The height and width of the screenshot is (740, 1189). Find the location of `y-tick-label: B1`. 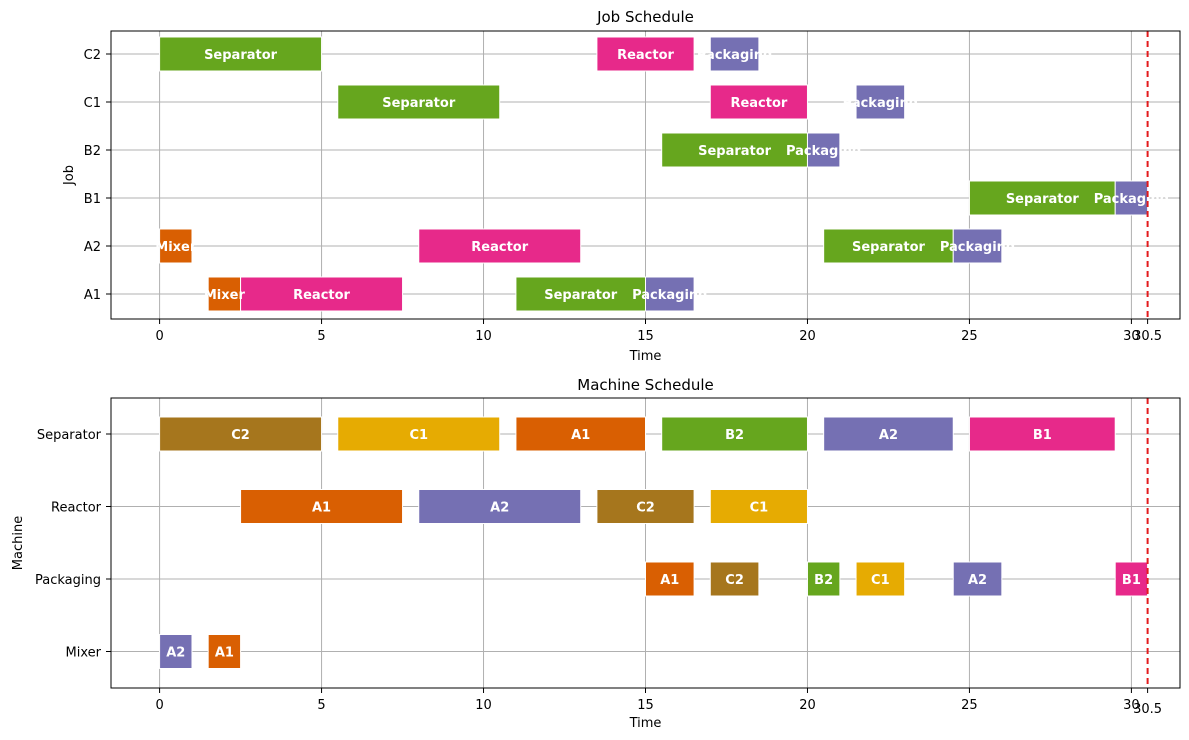

y-tick-label: B1 is located at coordinates (92, 199).